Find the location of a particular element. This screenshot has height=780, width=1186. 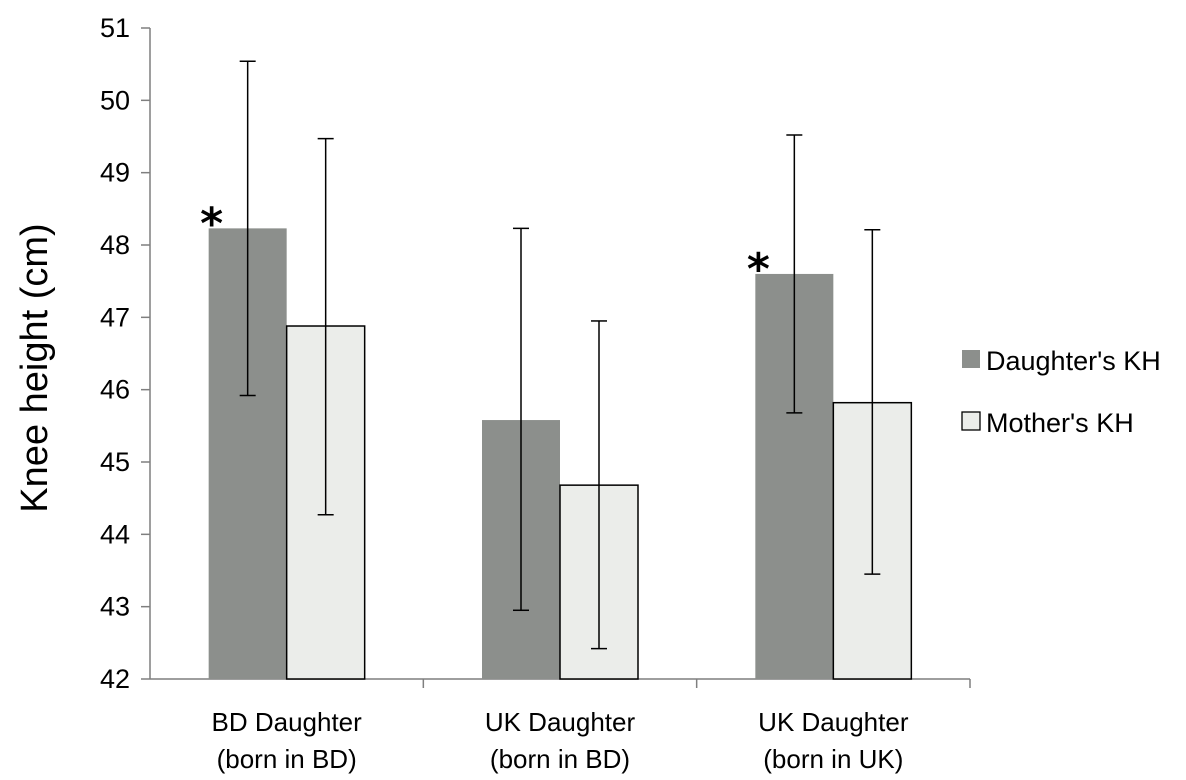

y-tick-label: 50 is located at coordinates (115, 100).